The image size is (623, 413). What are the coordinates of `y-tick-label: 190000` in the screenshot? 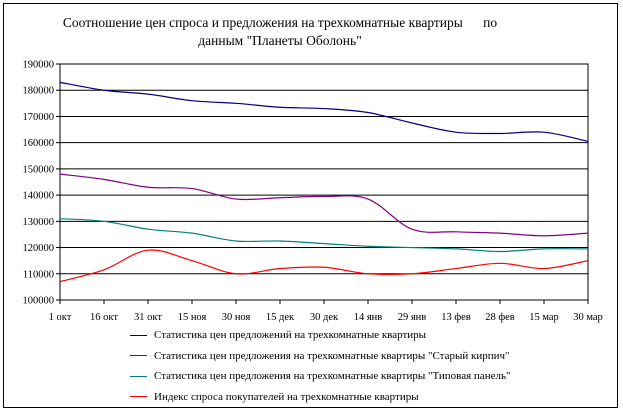 It's located at (39, 65).